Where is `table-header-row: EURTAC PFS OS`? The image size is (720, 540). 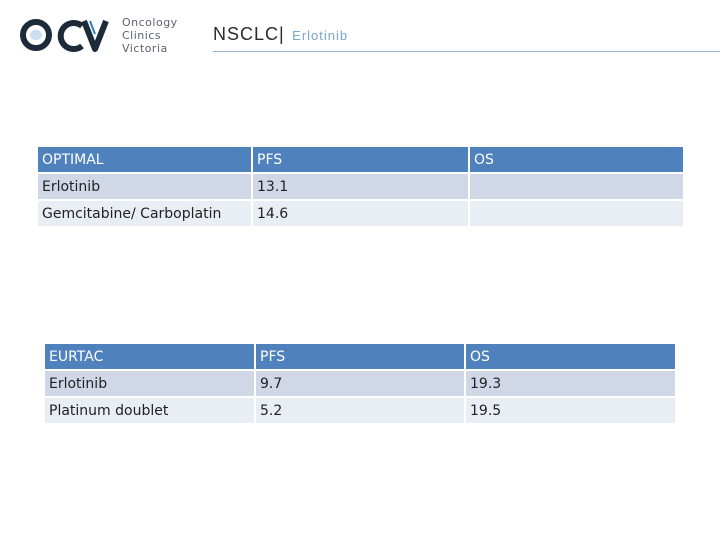 table-header-row: EURTAC PFS OS is located at coordinates (360, 356).